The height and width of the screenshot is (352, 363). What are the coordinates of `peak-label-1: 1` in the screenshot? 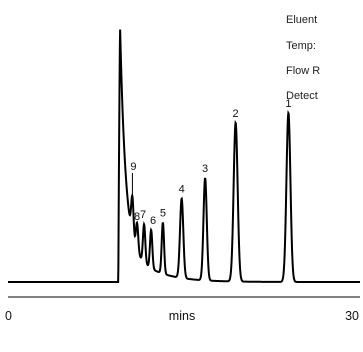 It's located at (288, 104).